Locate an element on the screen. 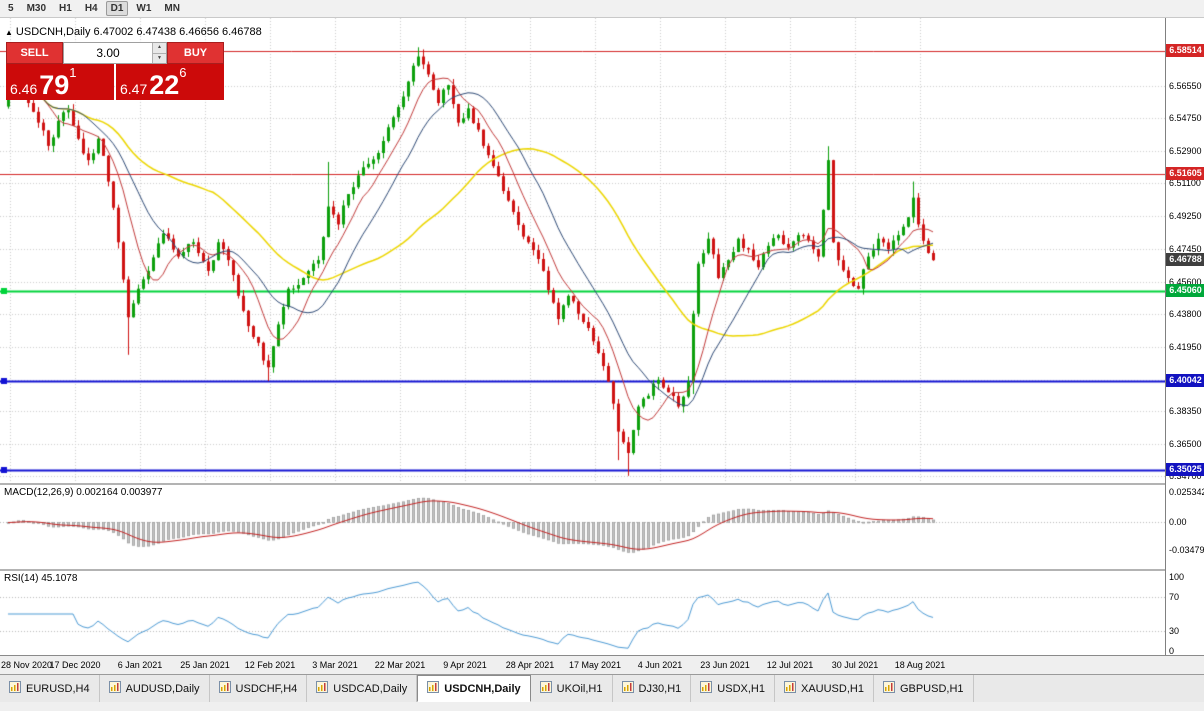  tab-label: USDX,H1 is located at coordinates (741, 688).